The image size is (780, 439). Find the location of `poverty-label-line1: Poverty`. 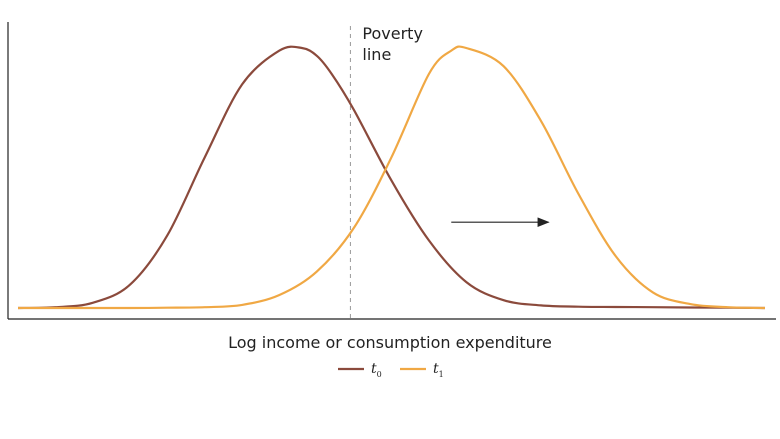

poverty-label-line1: Poverty is located at coordinates (392, 33).